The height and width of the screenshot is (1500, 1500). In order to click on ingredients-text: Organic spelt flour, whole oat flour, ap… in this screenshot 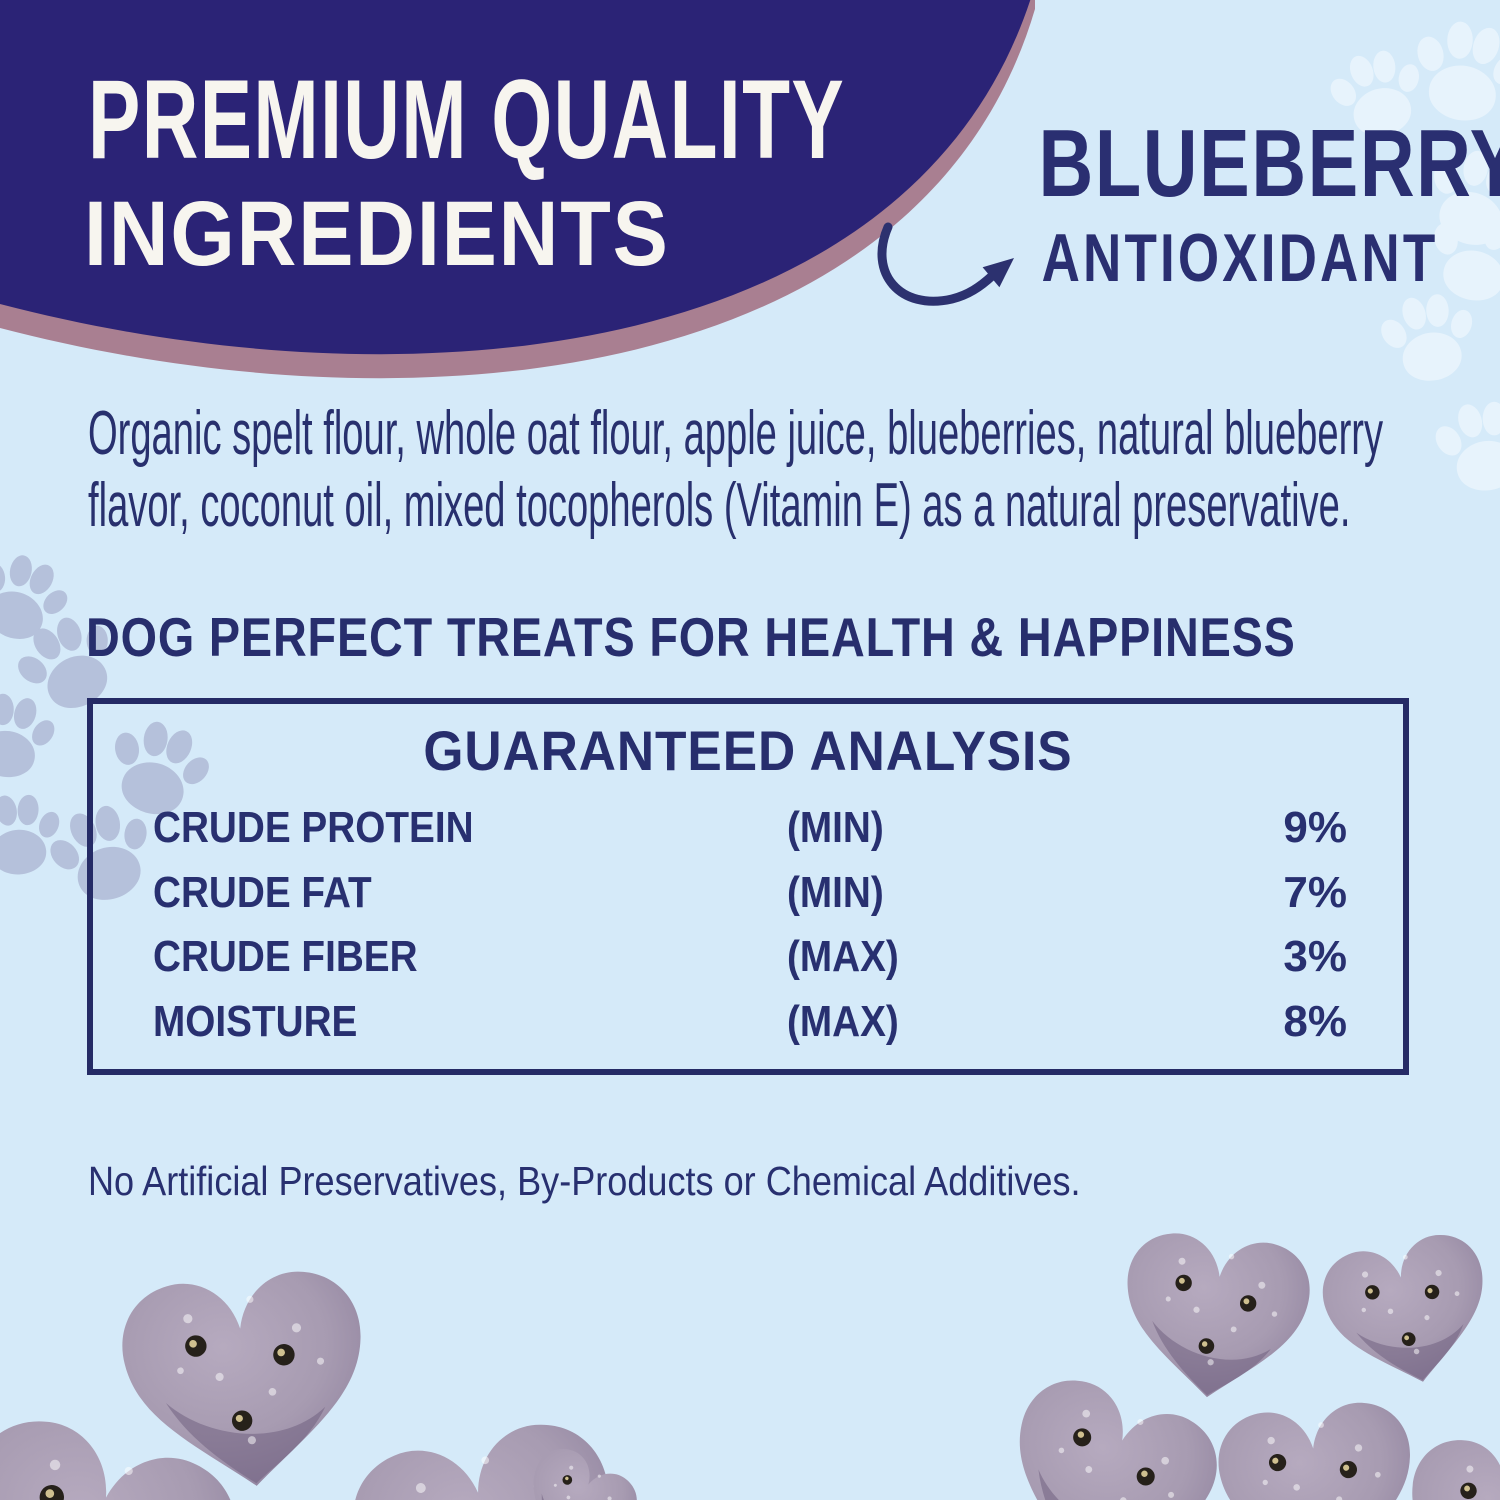, I will do `click(736, 469)`.